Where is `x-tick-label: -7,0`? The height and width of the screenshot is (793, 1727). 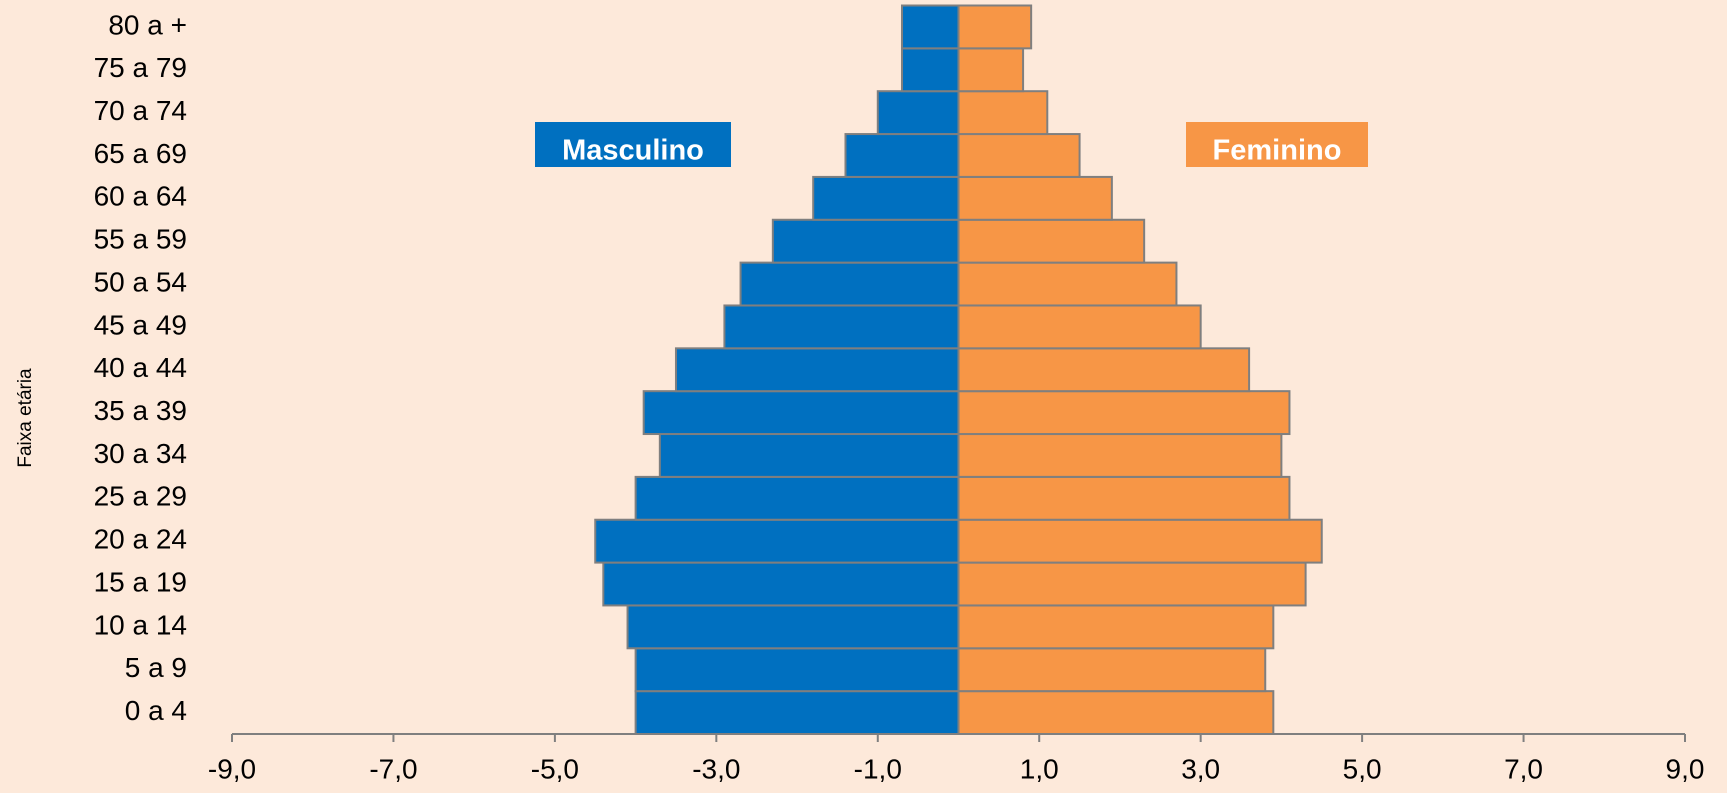 x-tick-label: -7,0 is located at coordinates (393, 768).